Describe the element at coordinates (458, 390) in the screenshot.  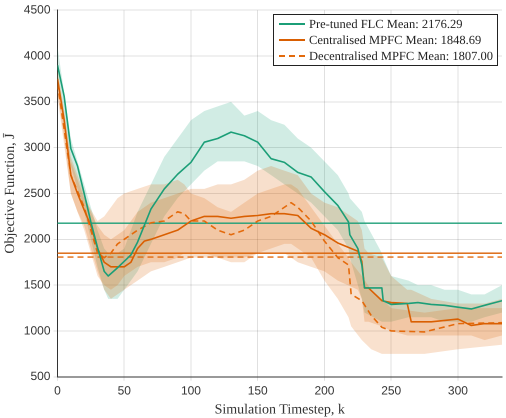
I see `x-tick-label: 300` at that location.